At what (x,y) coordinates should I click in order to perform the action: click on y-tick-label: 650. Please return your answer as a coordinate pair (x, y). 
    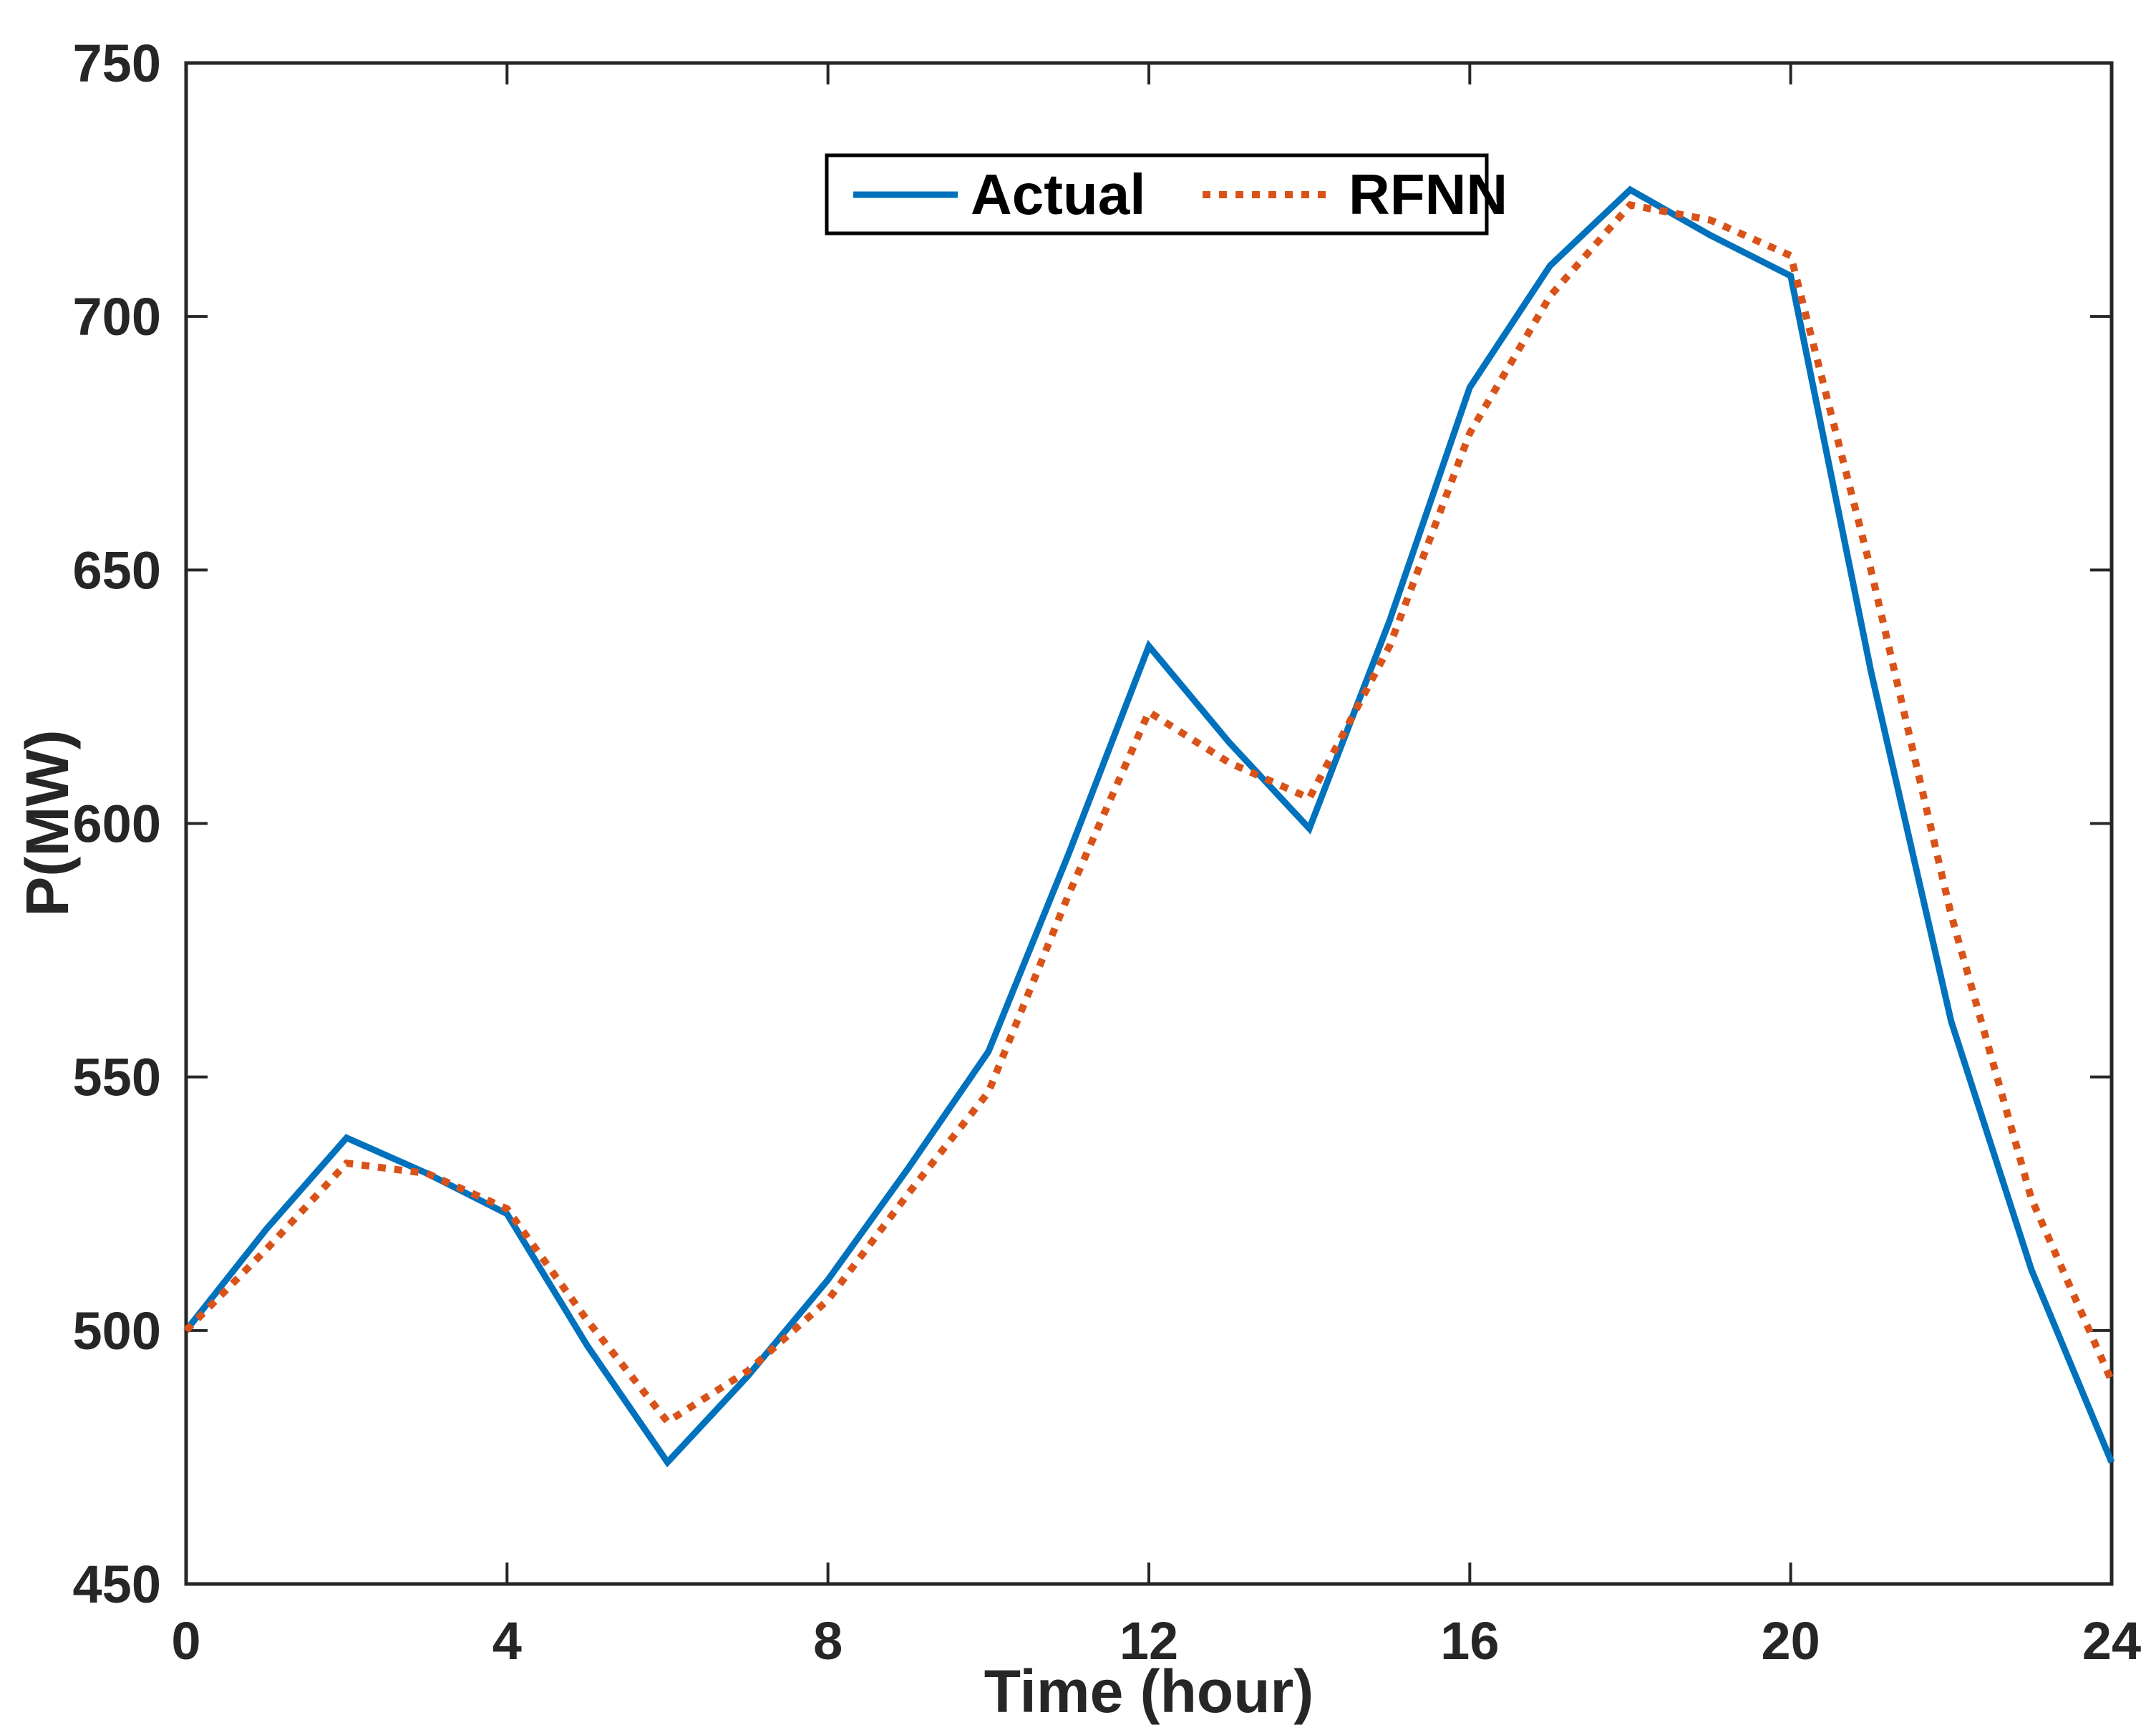
    Looking at the image, I should click on (117, 570).